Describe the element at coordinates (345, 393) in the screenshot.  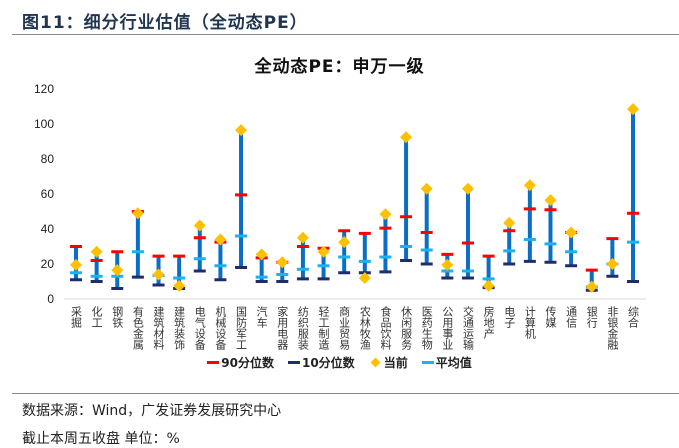
I see `footer-divider` at that location.